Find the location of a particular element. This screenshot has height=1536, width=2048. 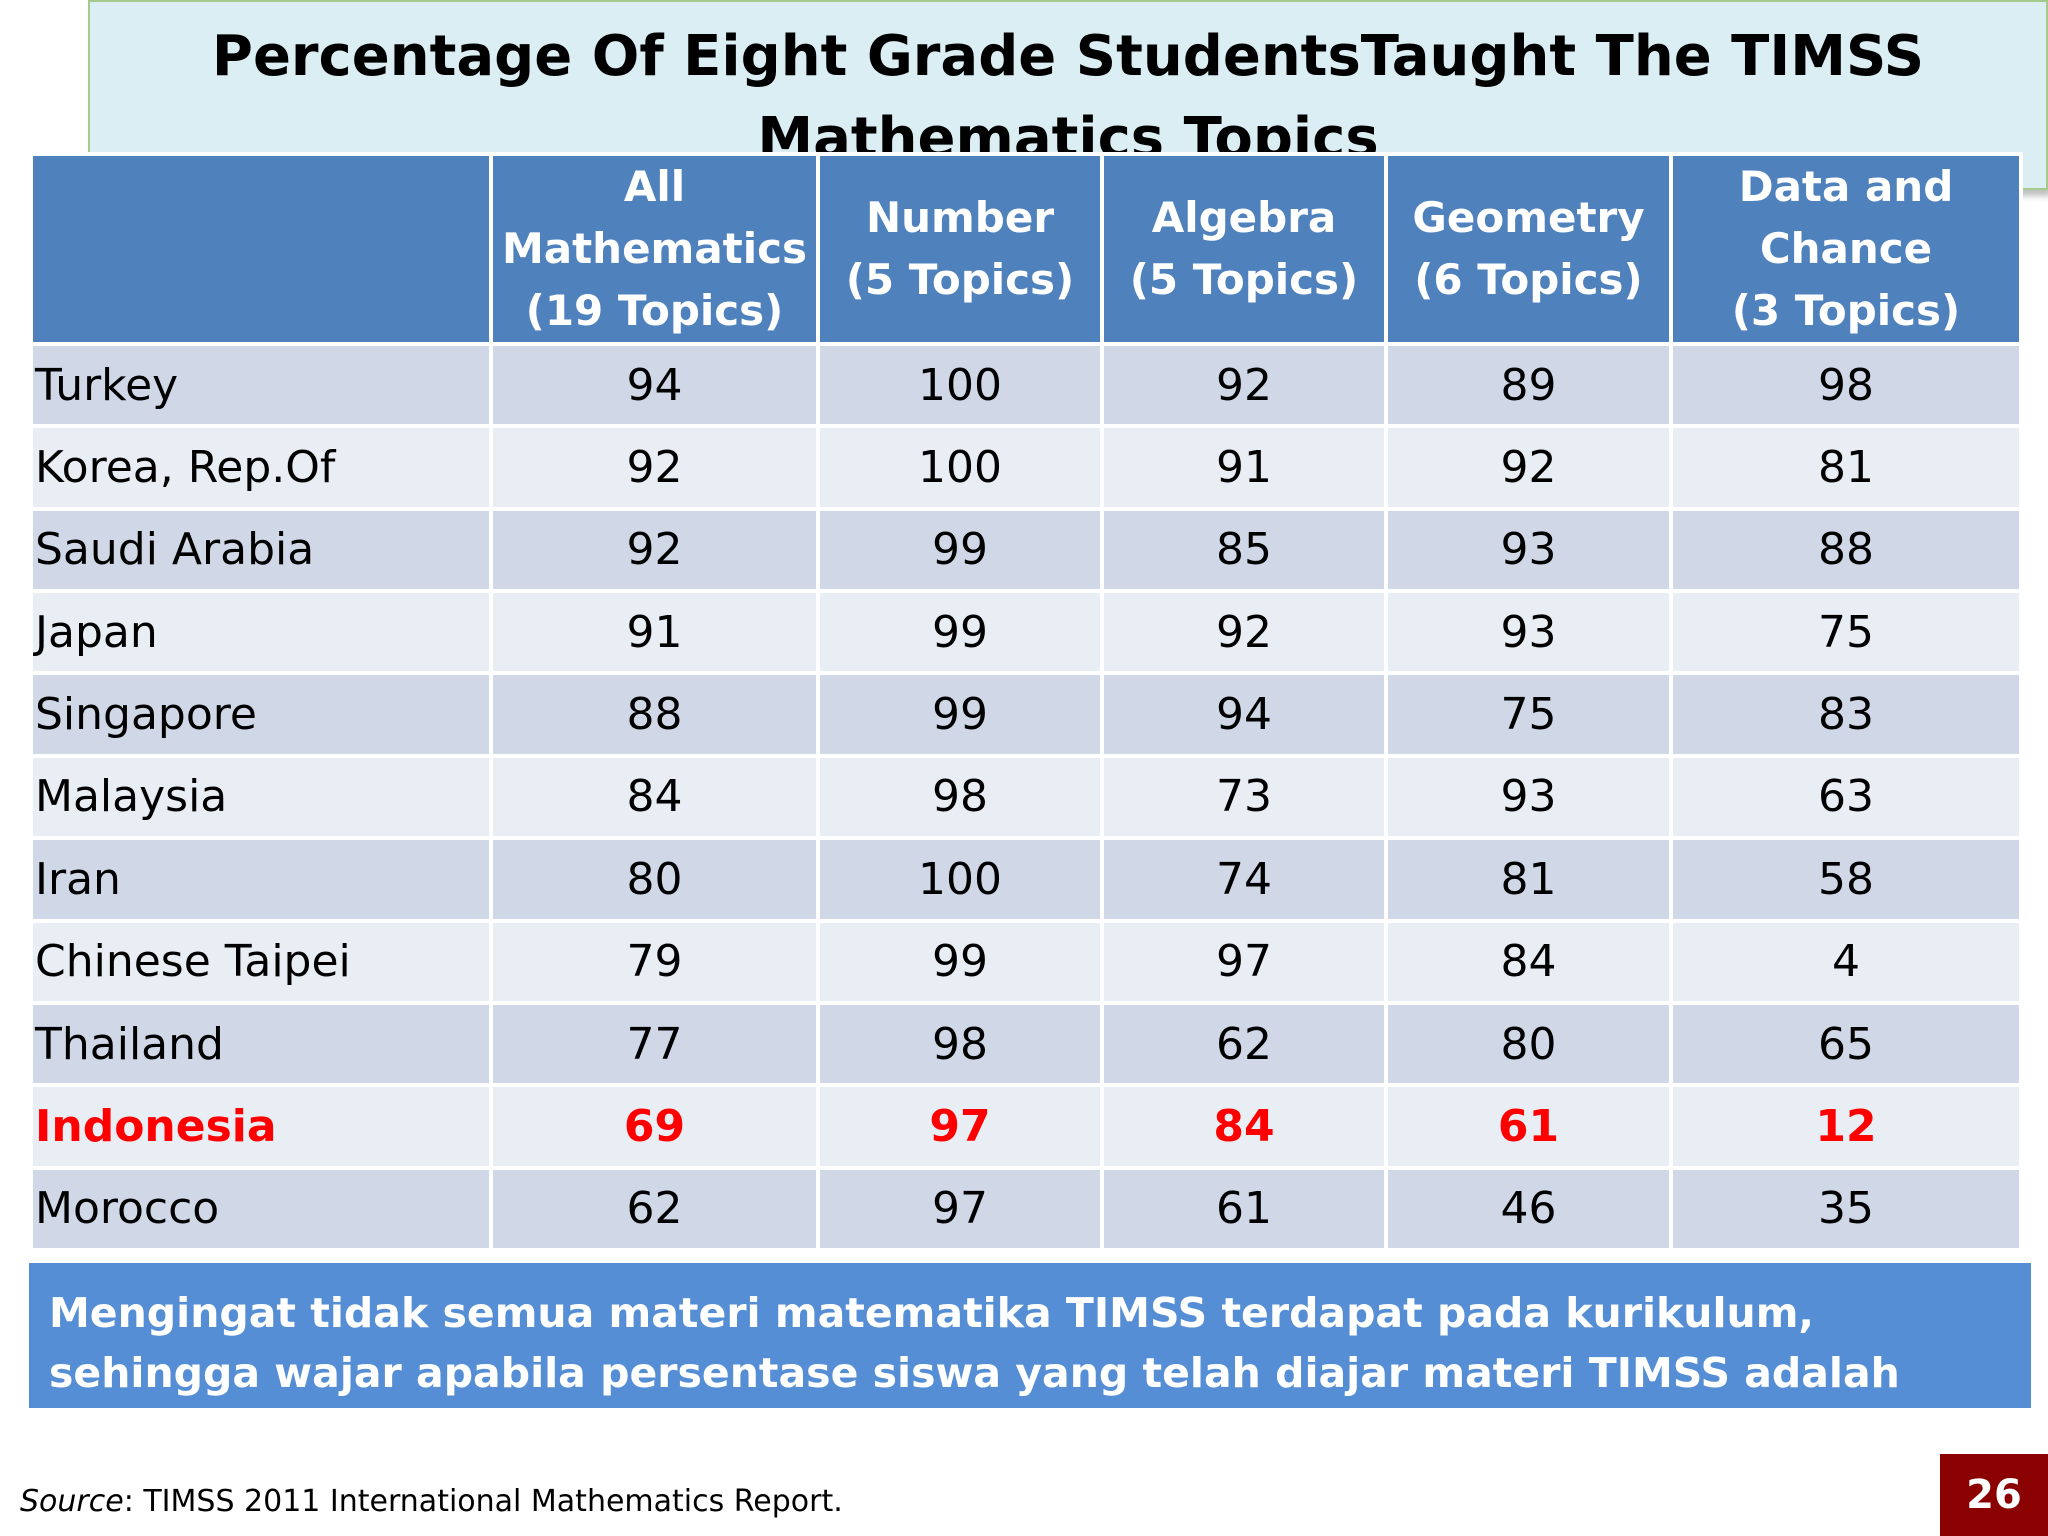

table-row: Morocco 62 97 61 46 35 is located at coordinates (1026, 1209).